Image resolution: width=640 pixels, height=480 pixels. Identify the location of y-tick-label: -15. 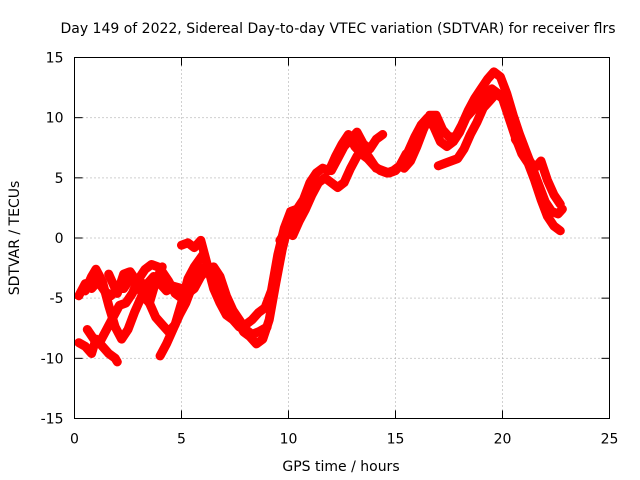
(52, 420).